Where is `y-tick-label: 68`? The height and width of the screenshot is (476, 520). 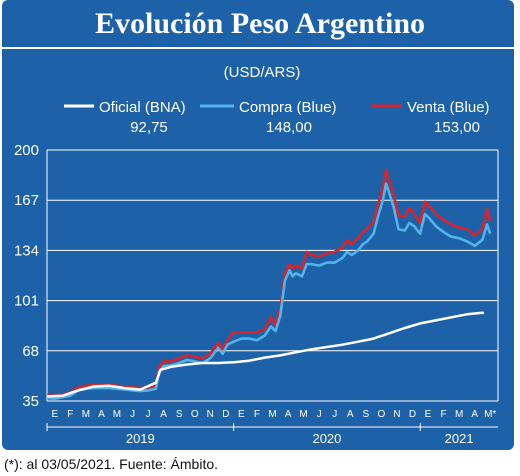
y-tick-label: 68 is located at coordinates (30, 351).